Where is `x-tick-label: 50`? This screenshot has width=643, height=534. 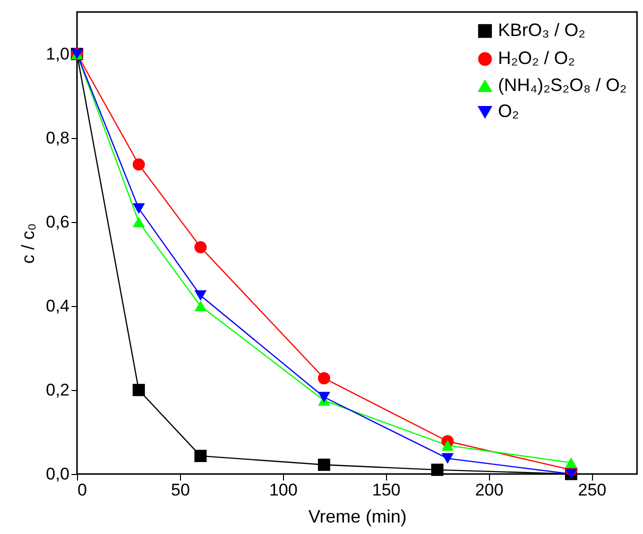
x-tick-label: 50 is located at coordinates (180, 490).